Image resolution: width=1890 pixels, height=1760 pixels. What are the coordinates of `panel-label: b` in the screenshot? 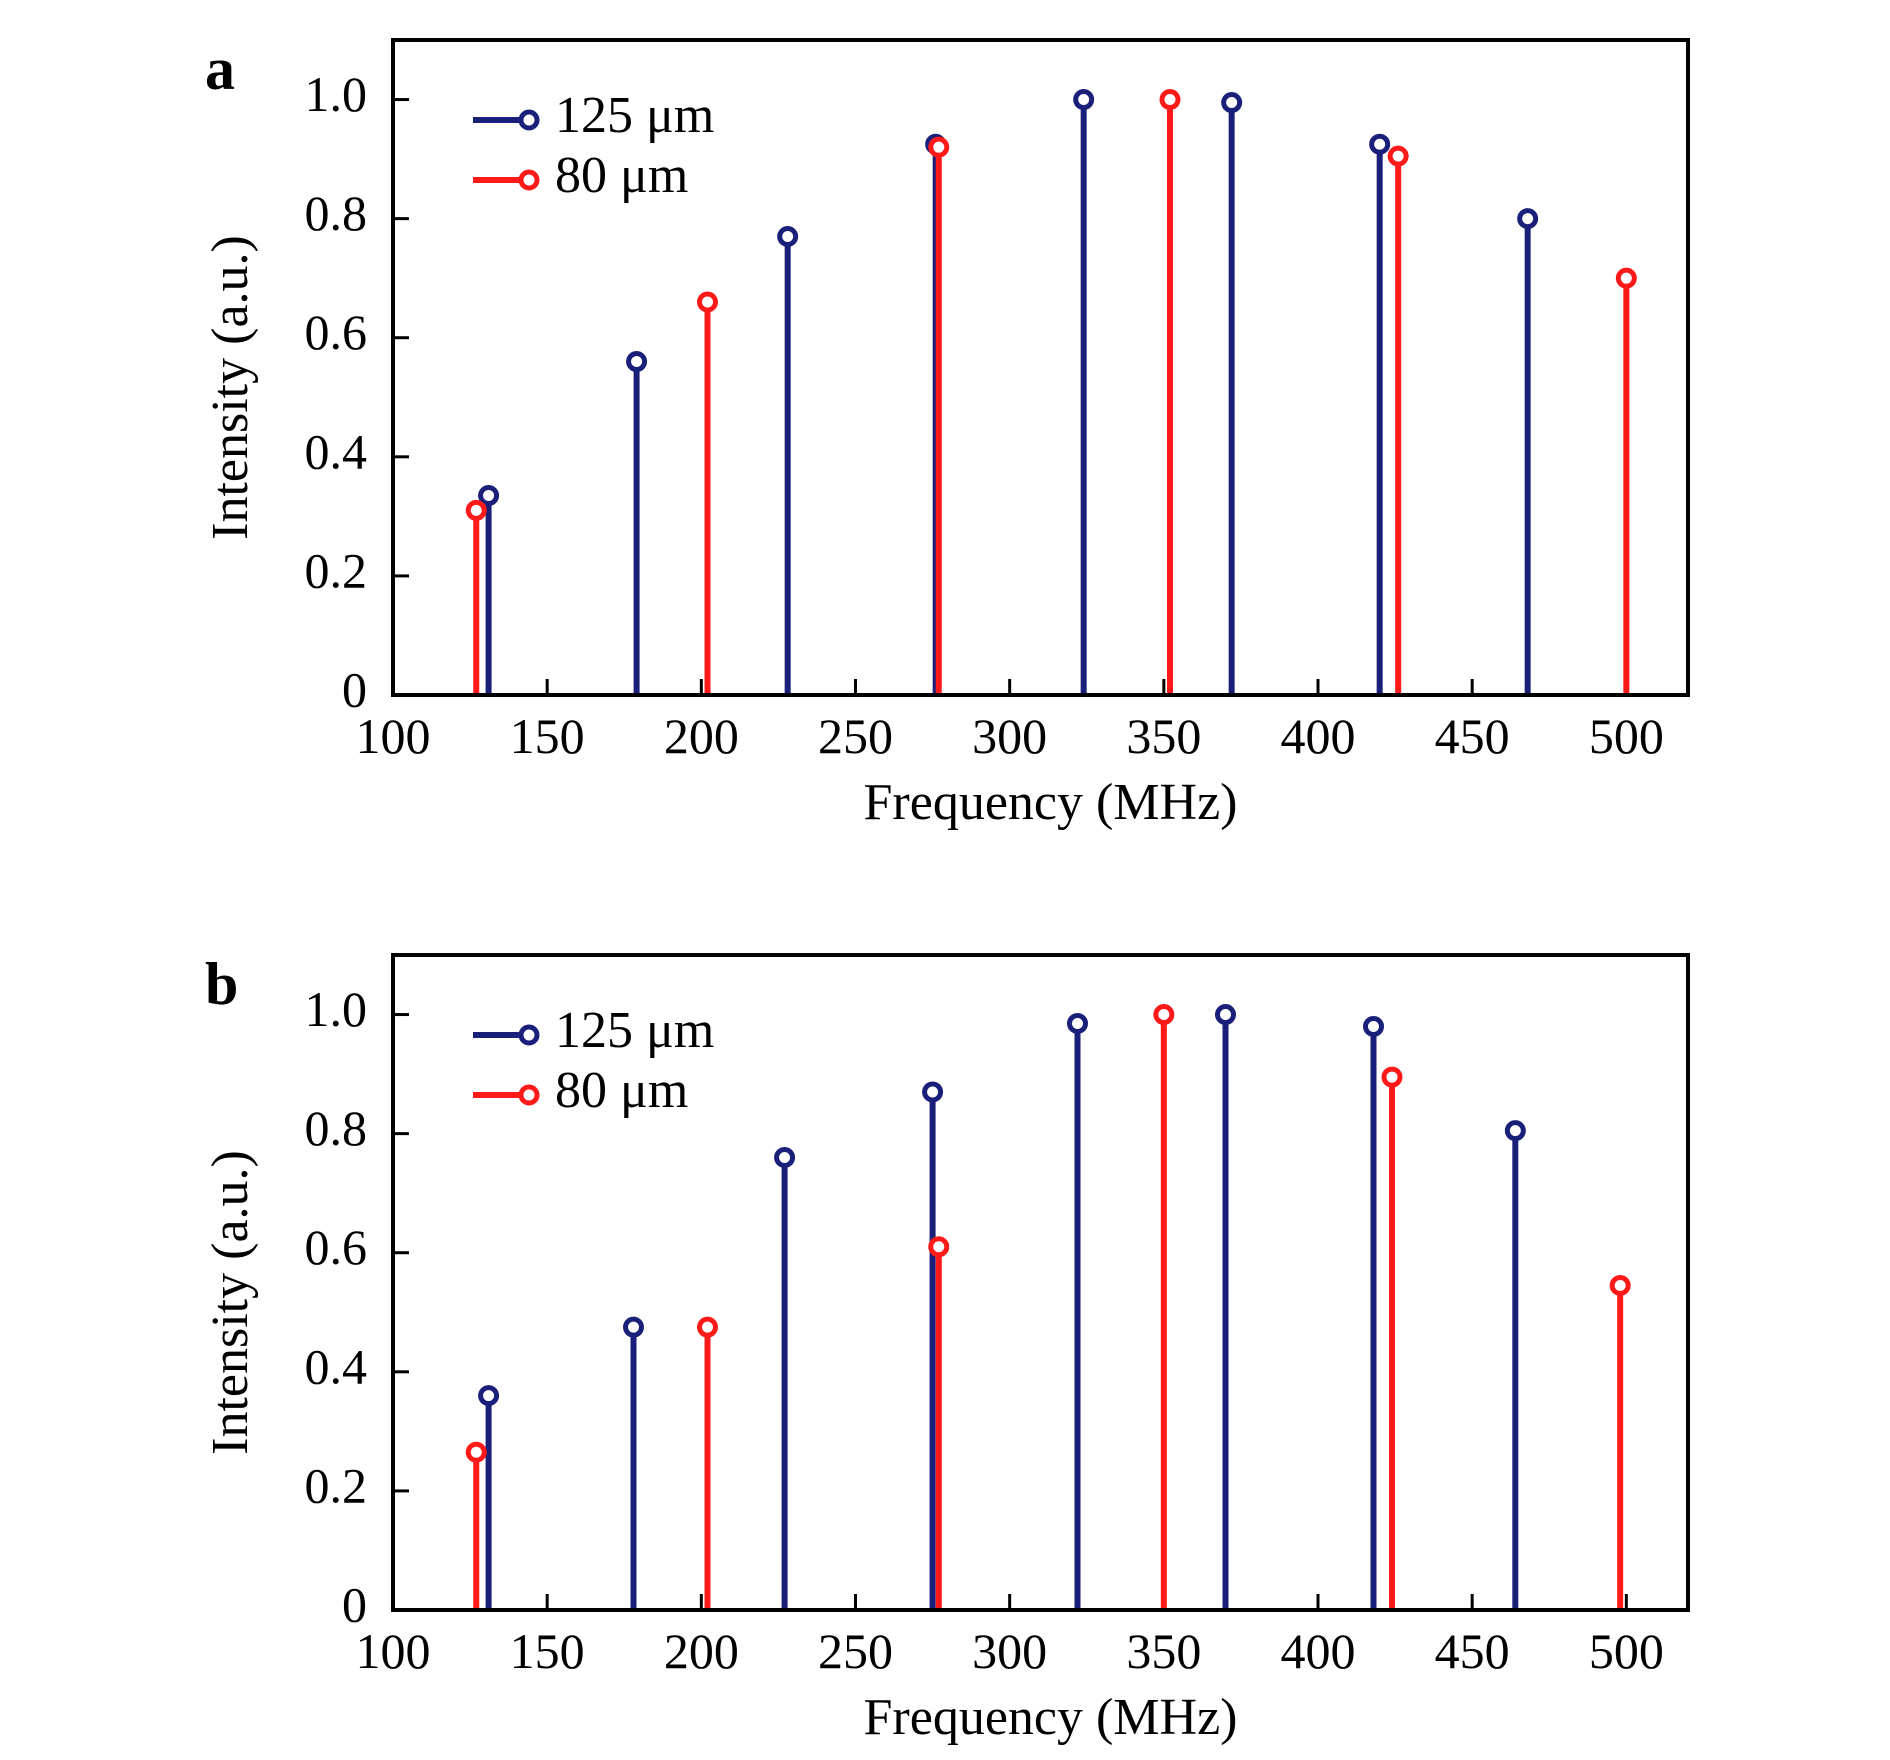 It's located at (221, 984).